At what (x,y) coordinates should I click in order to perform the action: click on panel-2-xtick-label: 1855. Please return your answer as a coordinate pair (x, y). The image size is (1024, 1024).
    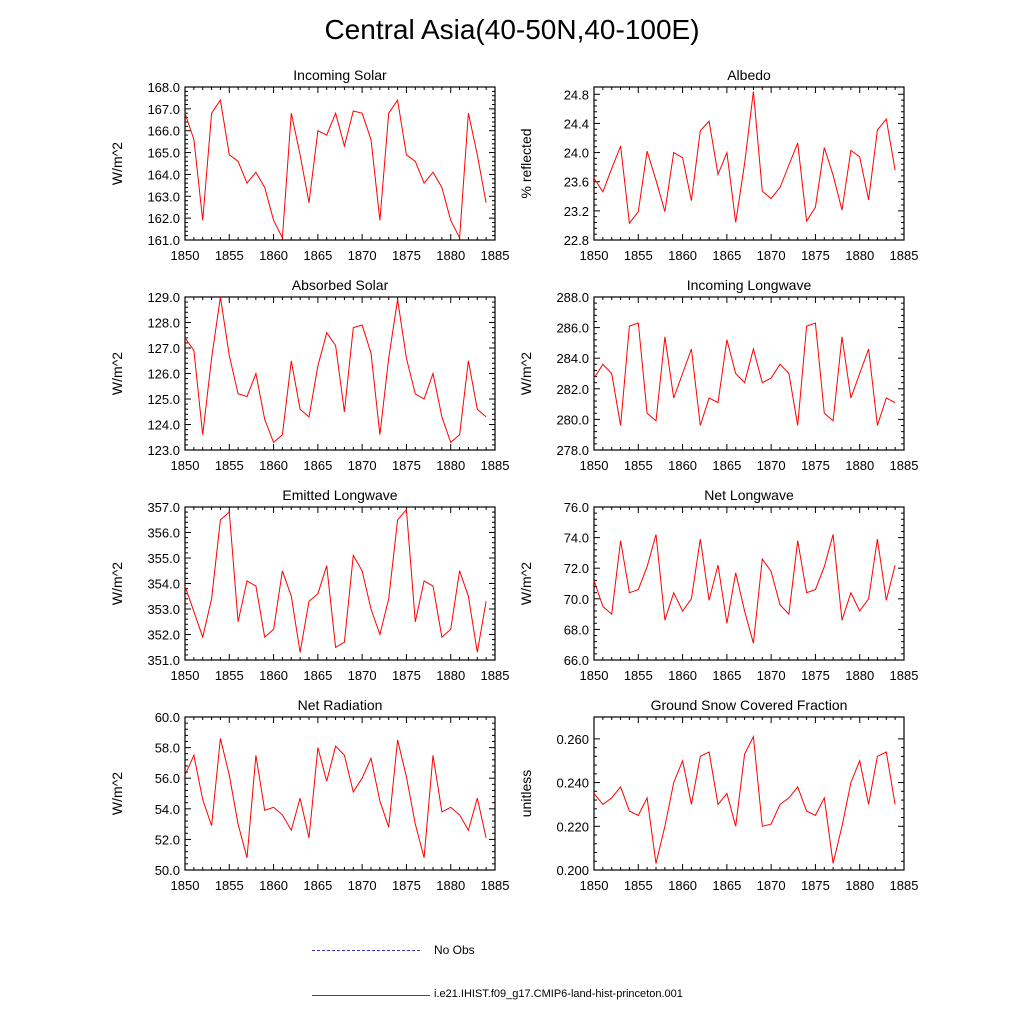
    Looking at the image, I should click on (638, 255).